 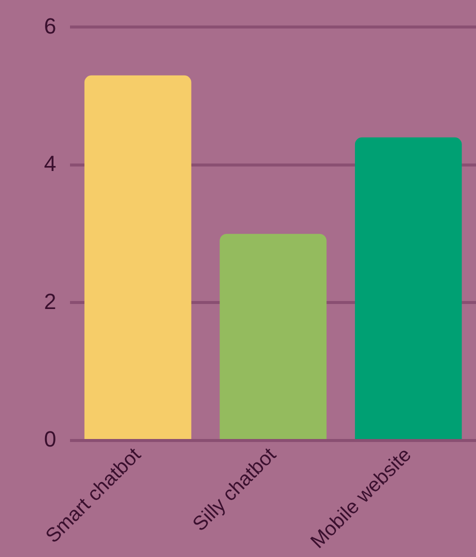 What do you see at coordinates (50, 439) in the screenshot?
I see `y-tick-label: 0` at bounding box center [50, 439].